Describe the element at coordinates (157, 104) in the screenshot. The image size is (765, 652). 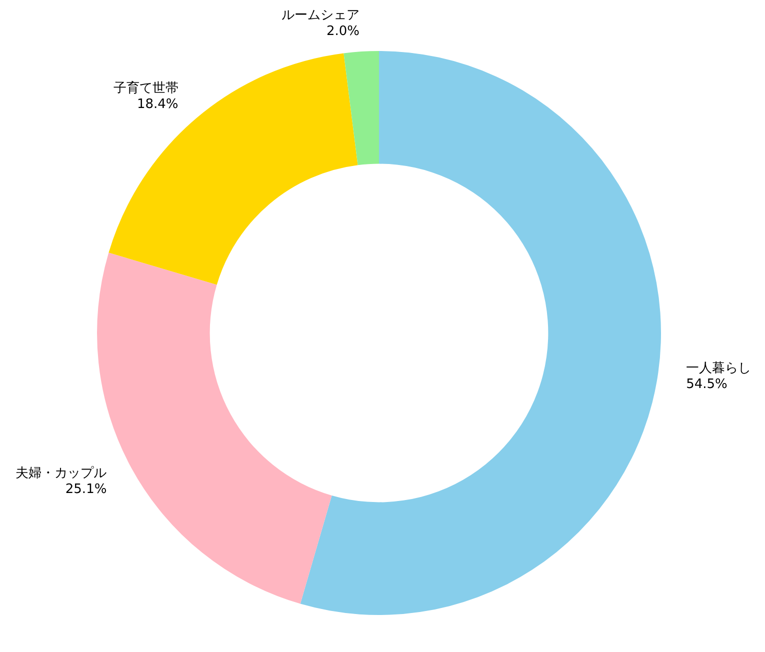
I see `data-label: 18.4%` at that location.